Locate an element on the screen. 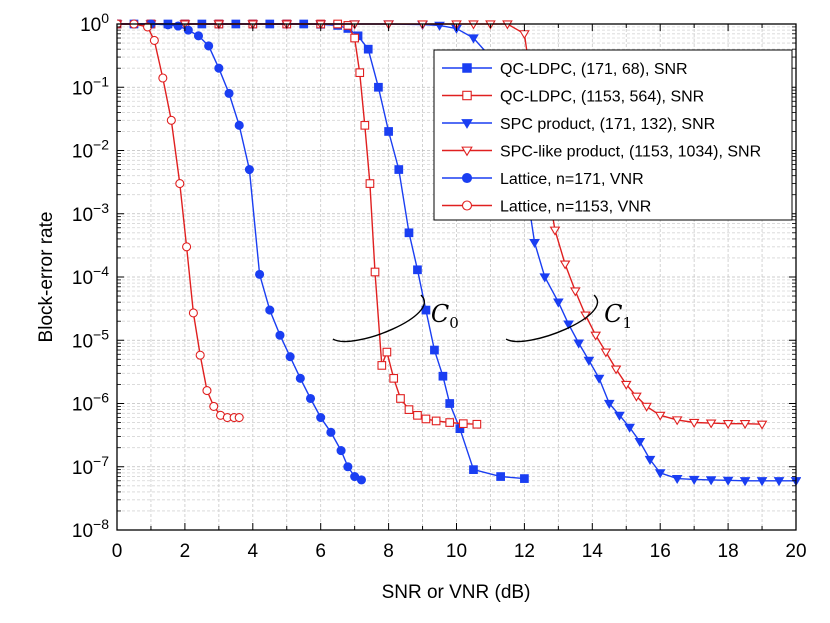  y-tick-label: 10⁻⁷ is located at coordinates (90, 466).